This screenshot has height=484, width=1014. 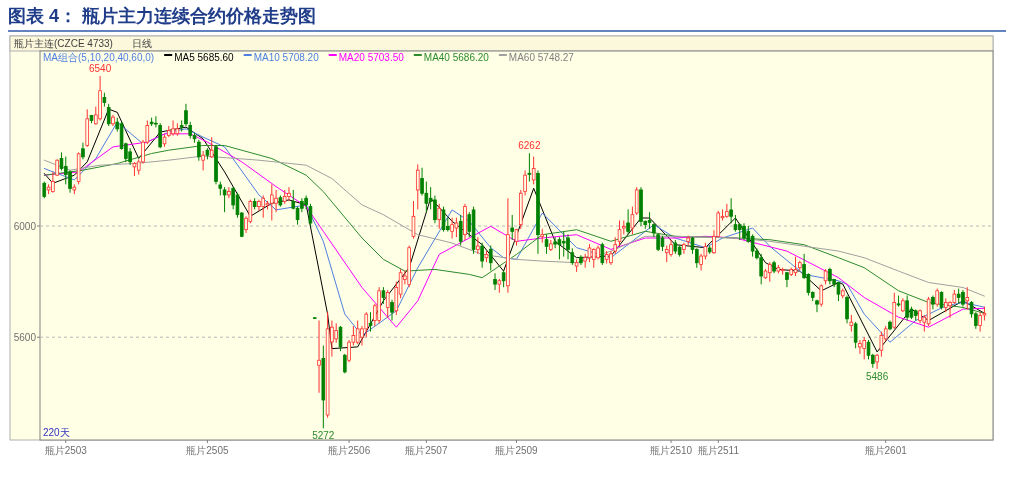 I want to click on annotation: 220天, so click(x=56, y=432).